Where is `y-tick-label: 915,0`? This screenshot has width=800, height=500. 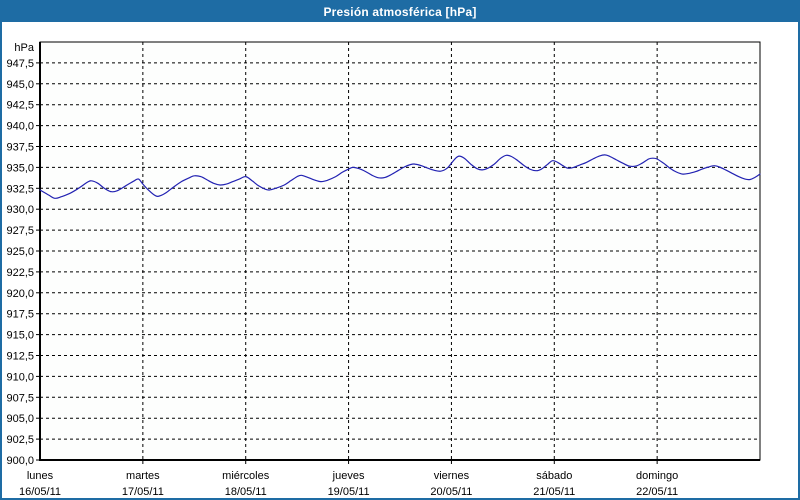
y-tick-label: 915,0 is located at coordinates (20, 336).